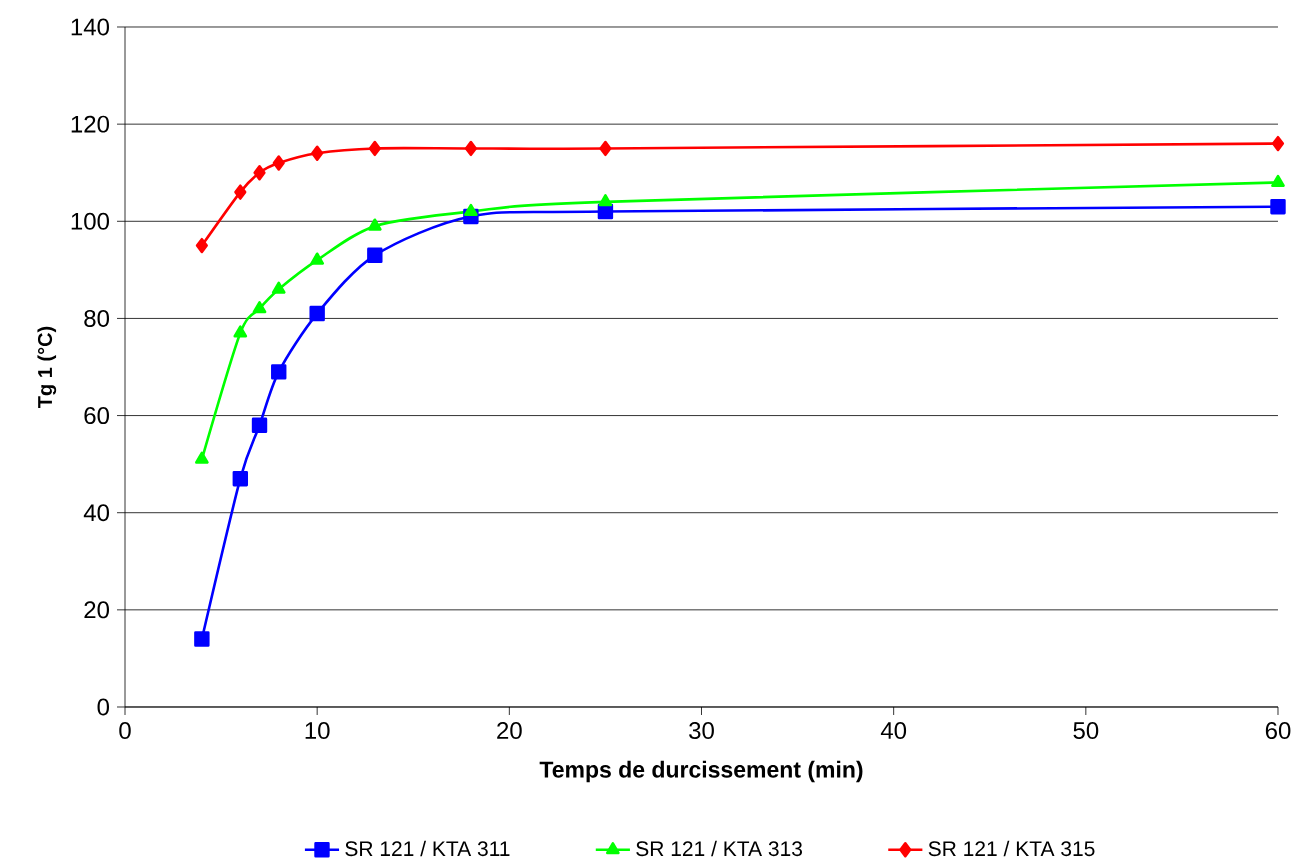 The image size is (1298, 867). What do you see at coordinates (1011, 848) in the screenshot?
I see `legend-label: SR 121 / KTA 315` at bounding box center [1011, 848].